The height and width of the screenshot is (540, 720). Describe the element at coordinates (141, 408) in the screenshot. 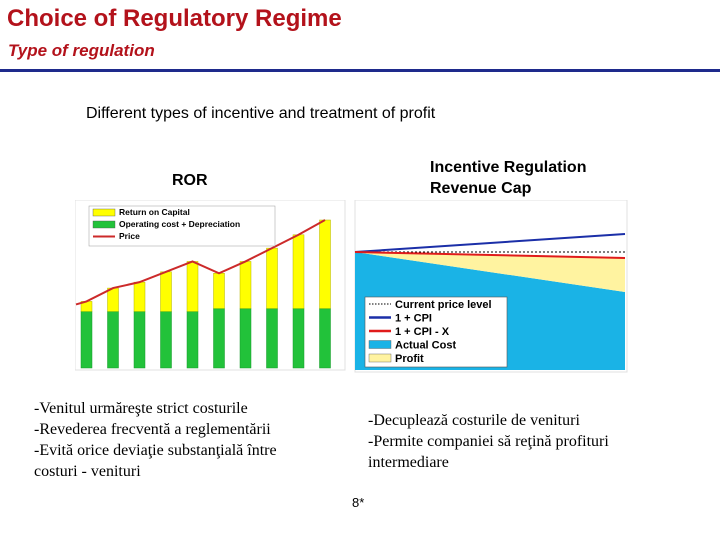

I see `ror-note: -Venitul urmăreşte strict costurile` at that location.